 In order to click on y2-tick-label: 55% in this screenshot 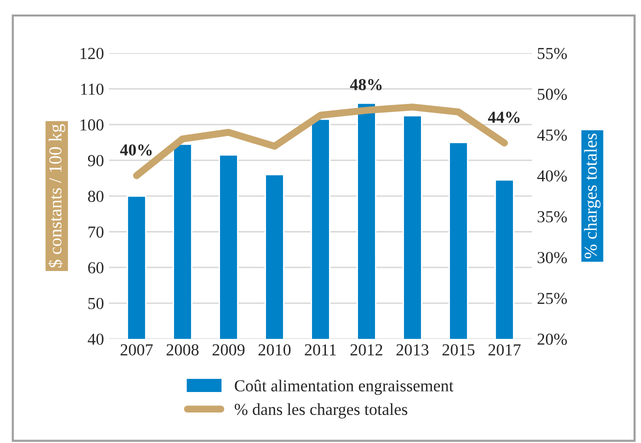, I will do `click(552, 54)`.